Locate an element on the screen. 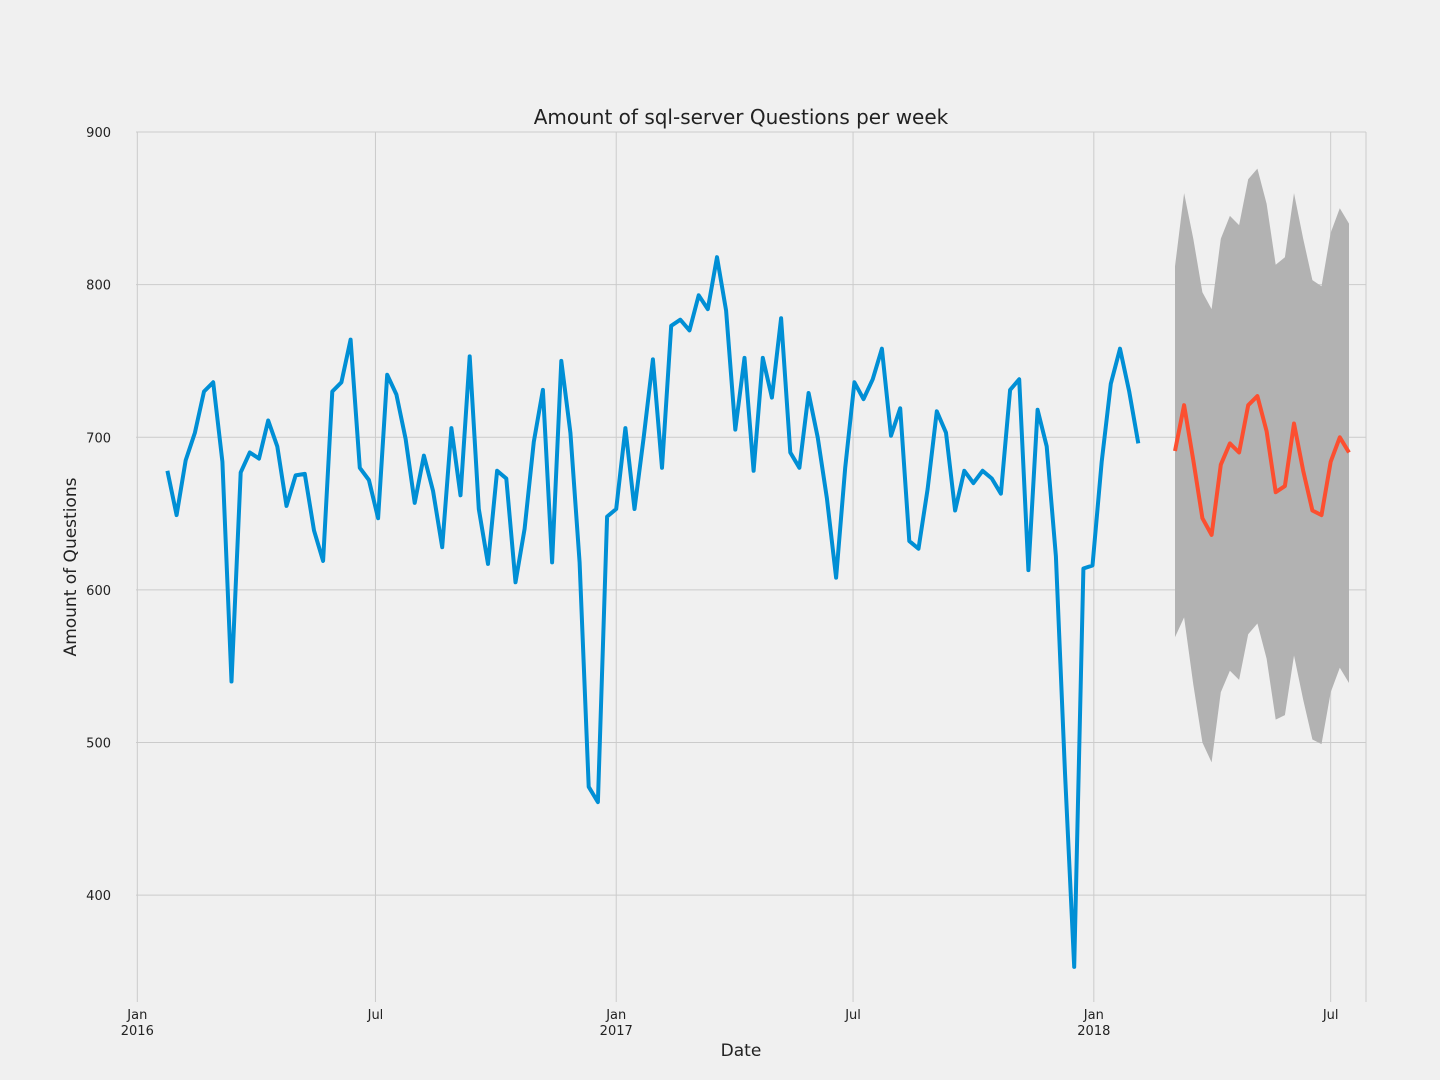 The image size is (1440, 1080). x-tick-year-label: 2016 is located at coordinates (137, 1031).